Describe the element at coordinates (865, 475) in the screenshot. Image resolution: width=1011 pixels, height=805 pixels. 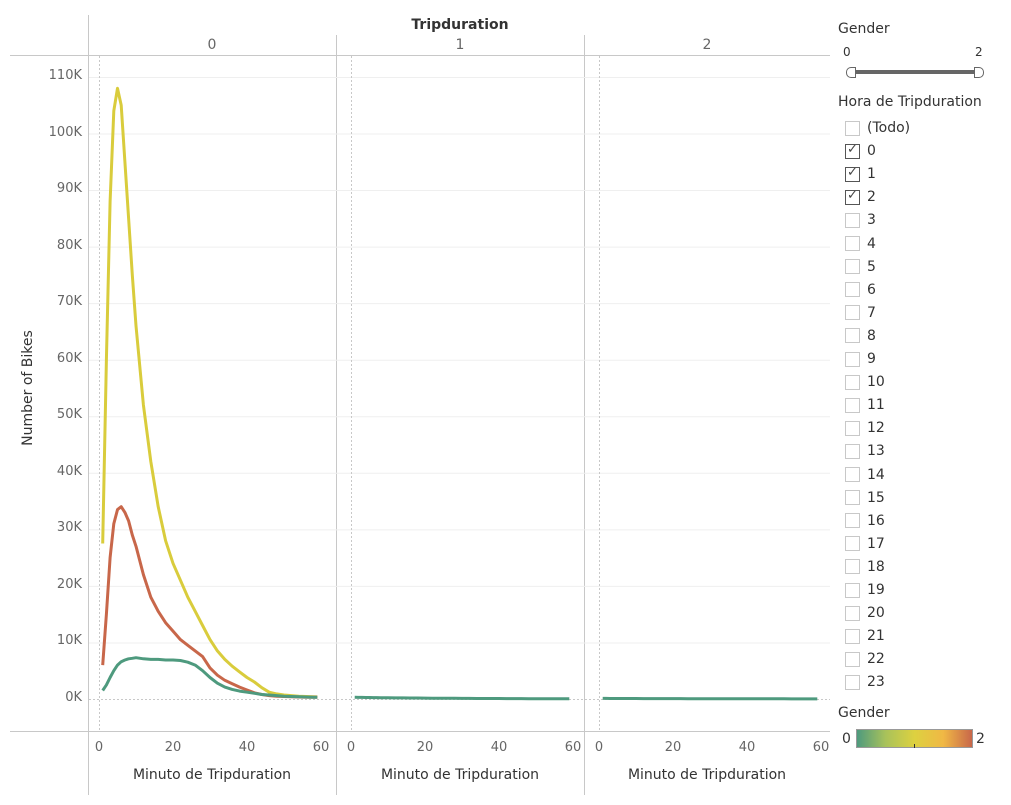
I see `hour-filter-item: 14` at that location.